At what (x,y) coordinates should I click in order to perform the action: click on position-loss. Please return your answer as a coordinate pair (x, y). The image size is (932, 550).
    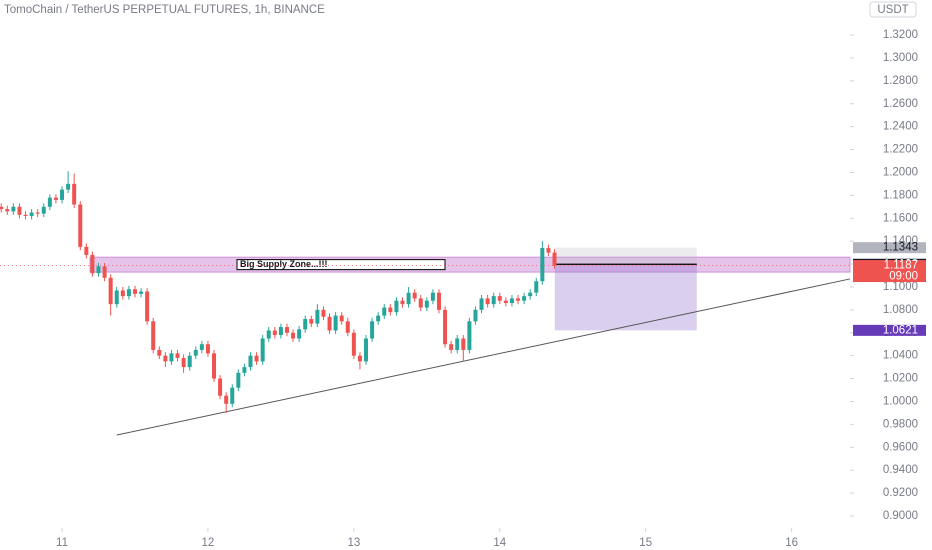
    Looking at the image, I should click on (625, 297).